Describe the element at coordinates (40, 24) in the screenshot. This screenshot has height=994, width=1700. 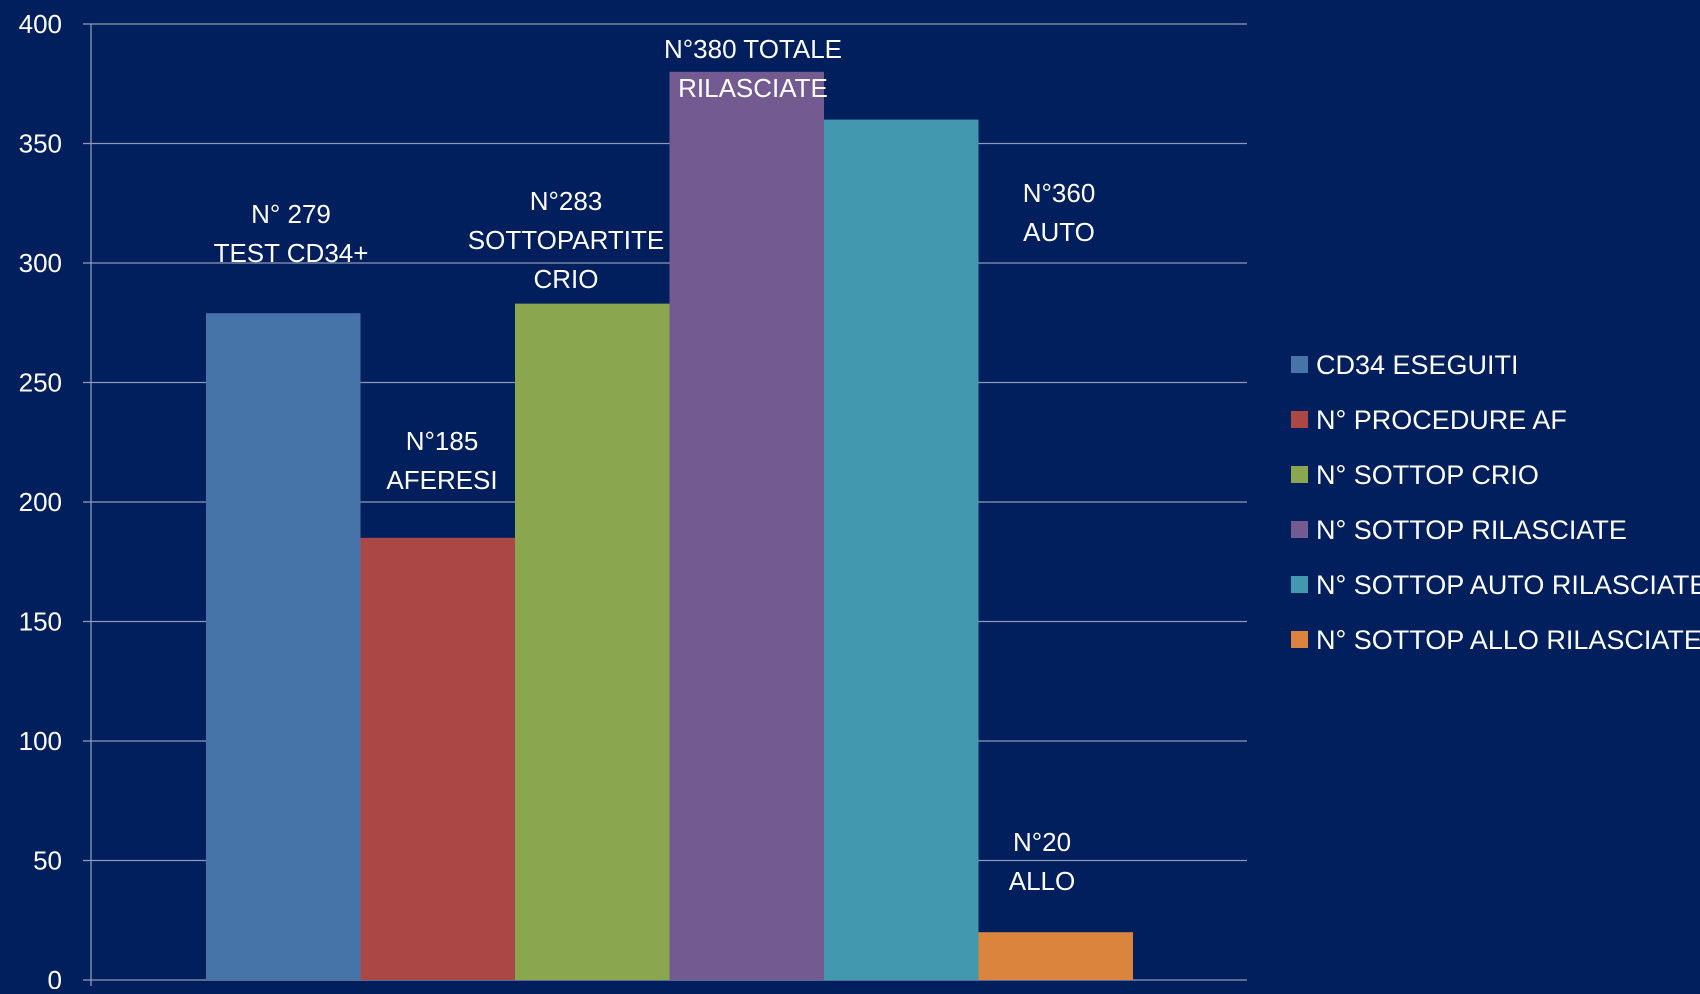
I see `y-tick-label: 400` at that location.